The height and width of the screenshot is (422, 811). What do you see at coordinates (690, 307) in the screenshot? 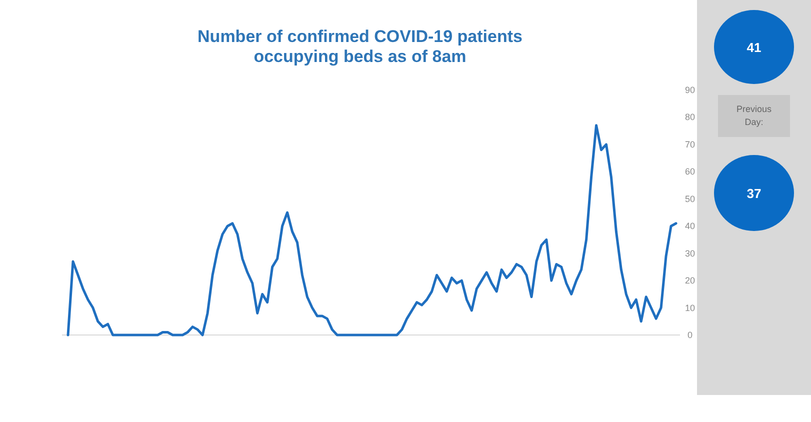
I see `y-tick-label: 10` at bounding box center [690, 307].